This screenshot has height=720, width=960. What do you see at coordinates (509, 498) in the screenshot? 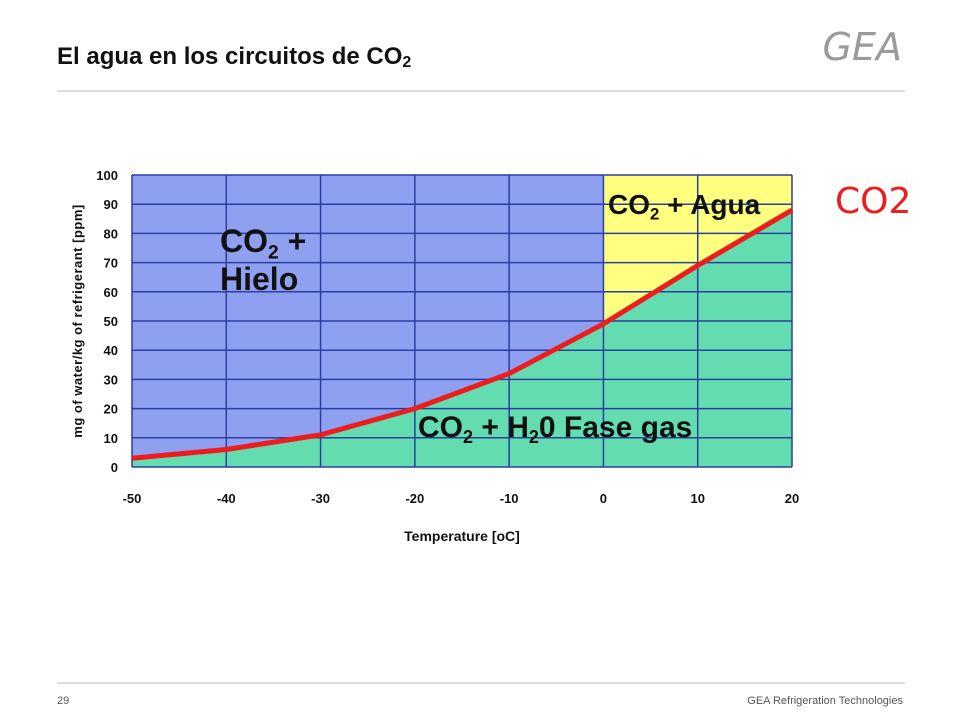
I see `x-tick-label: -10` at bounding box center [509, 498].